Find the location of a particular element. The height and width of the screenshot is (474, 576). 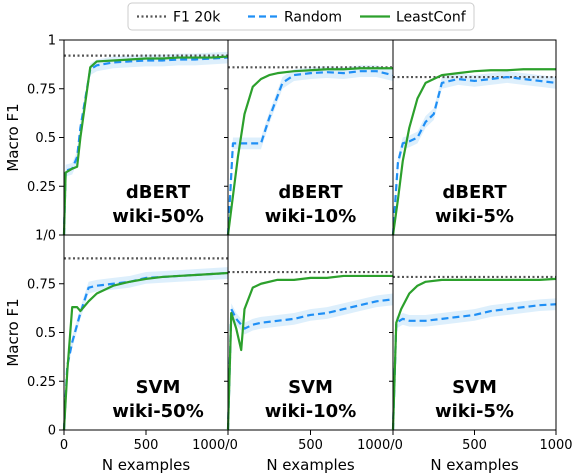

legend-box is located at coordinates (301, 16).